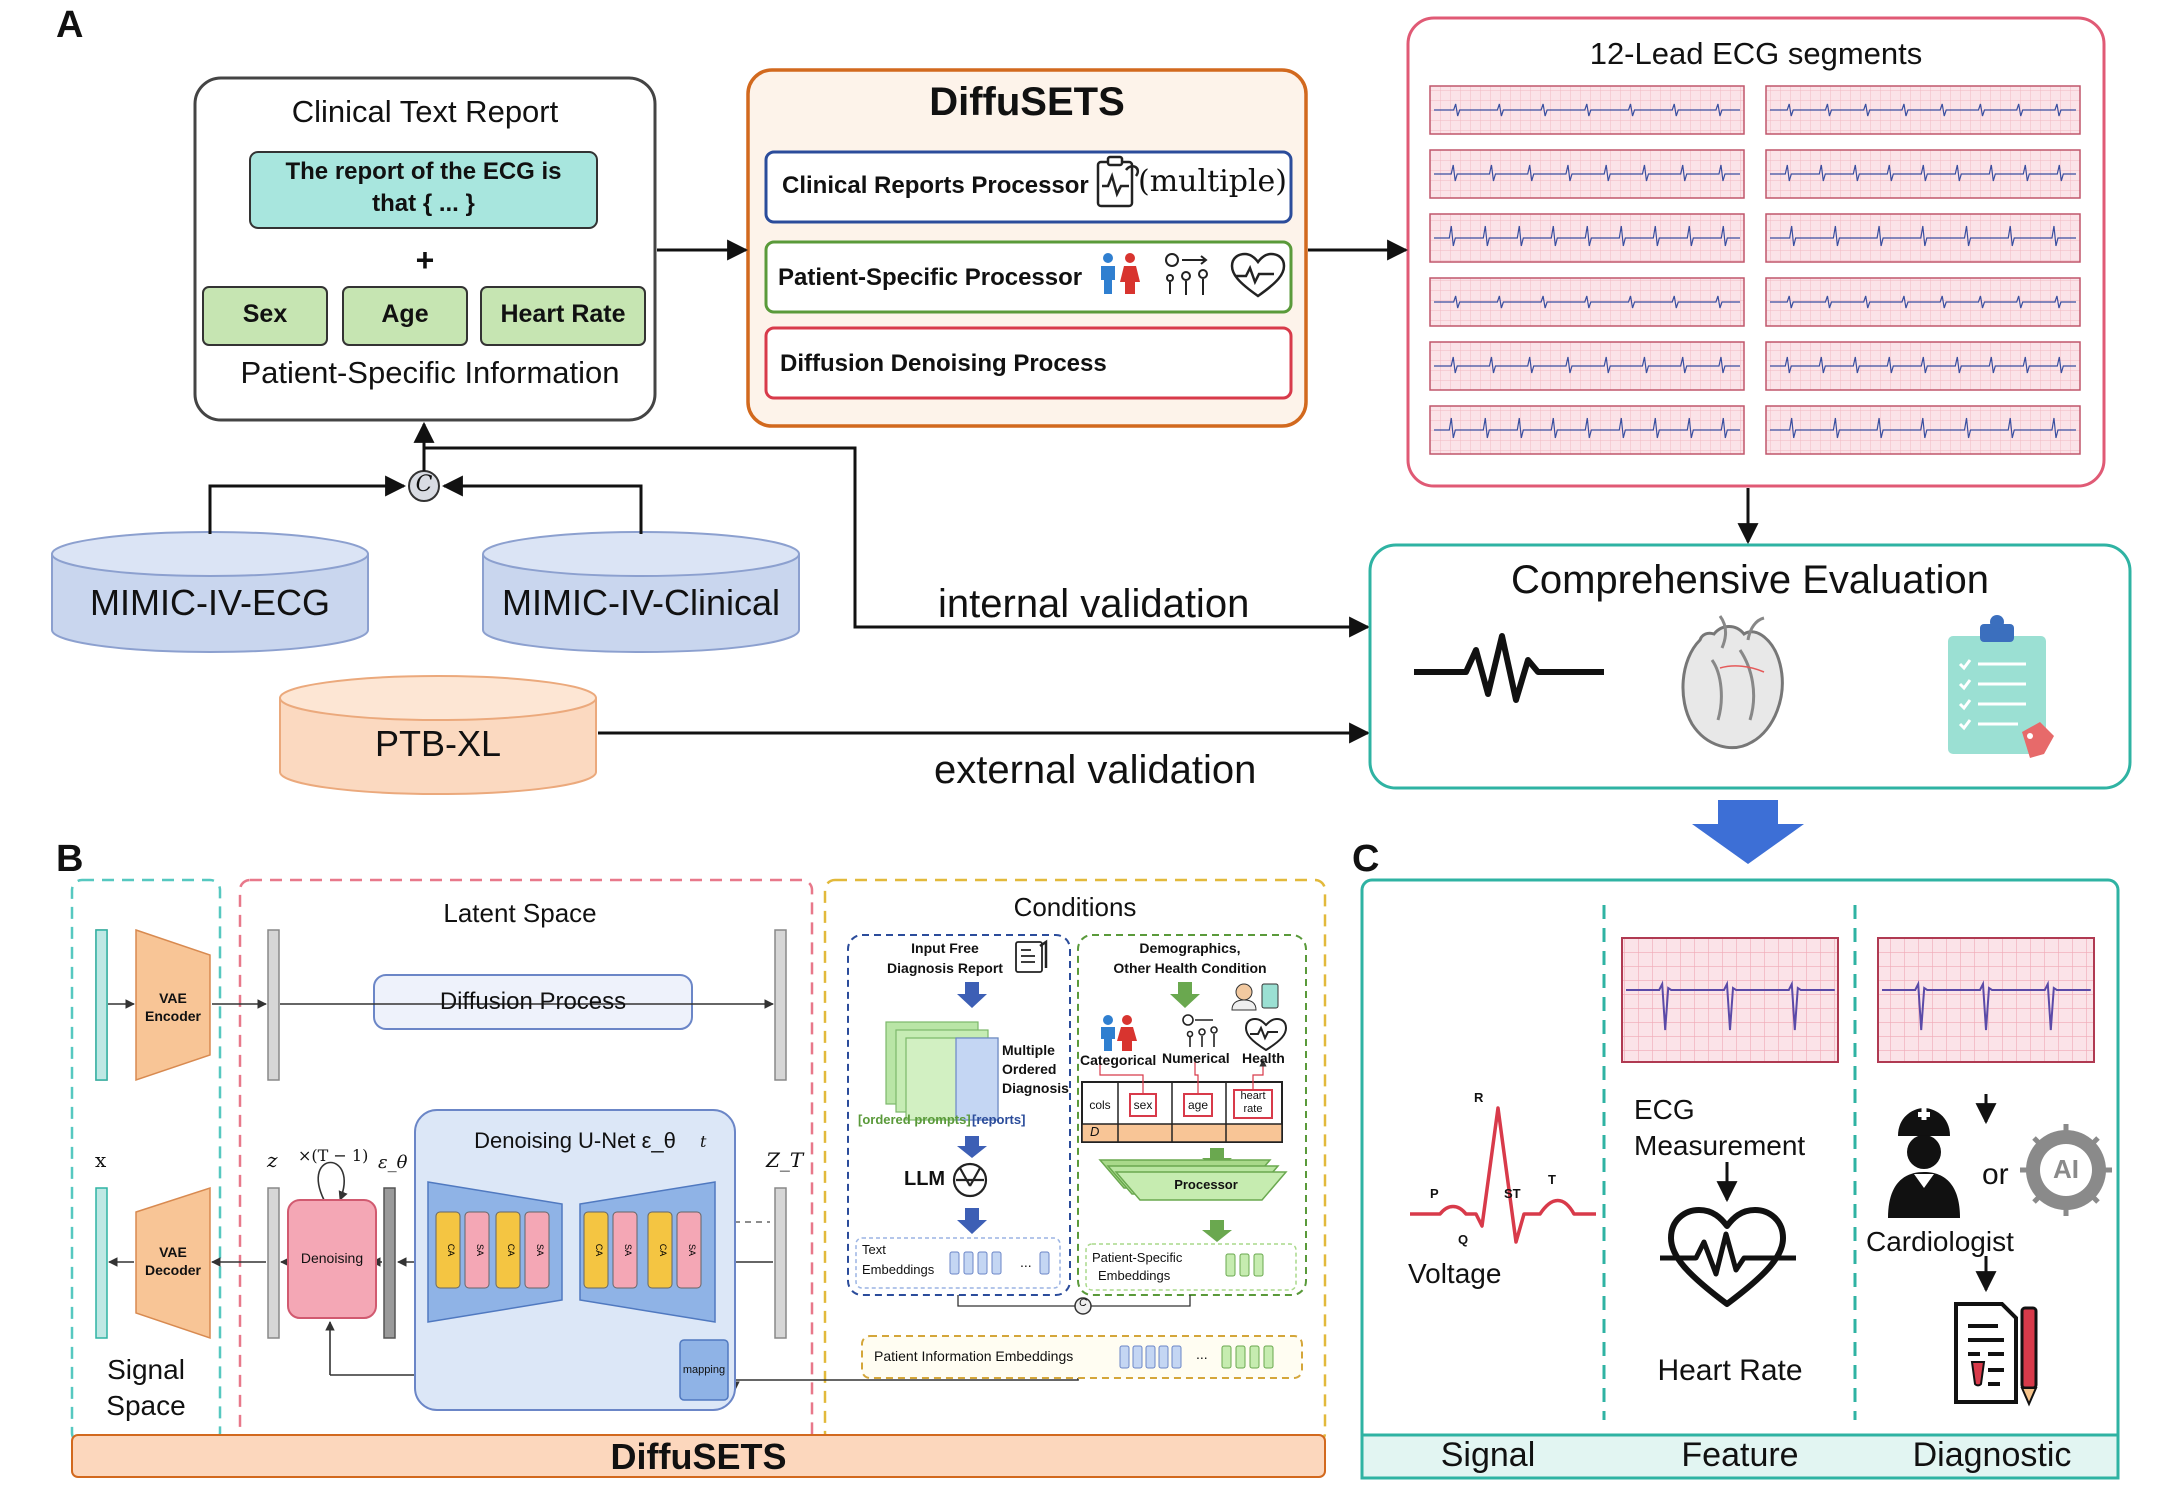  What do you see at coordinates (999, 1263) in the screenshot?
I see `text-embedding-bars` at bounding box center [999, 1263].